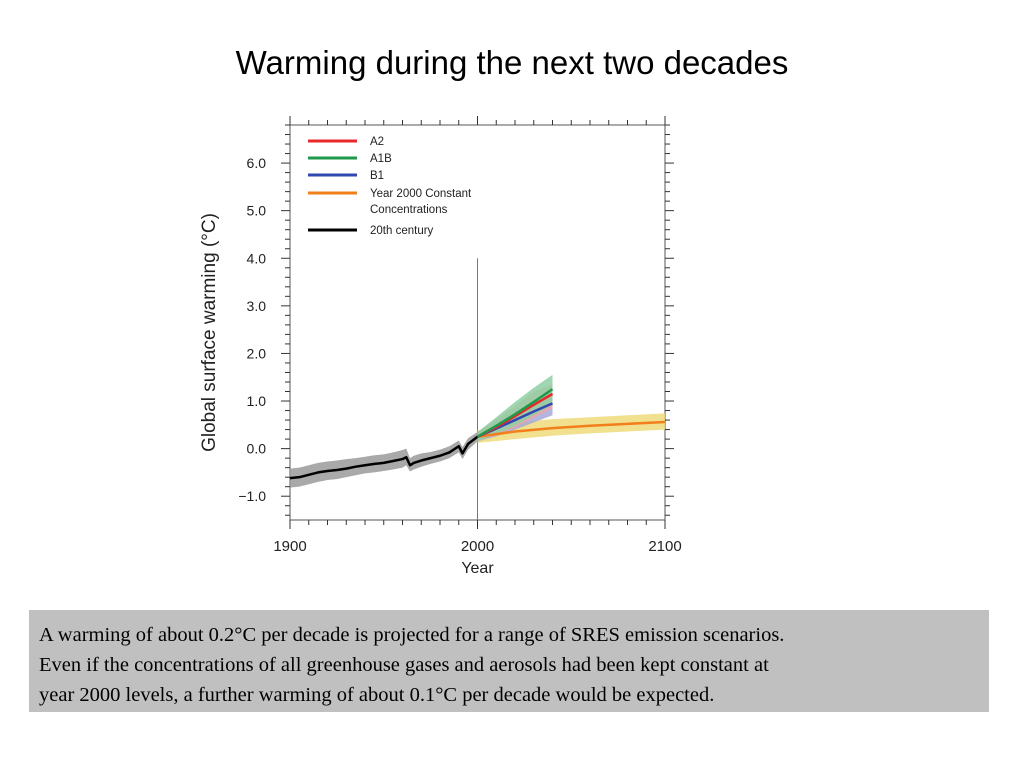 The image size is (1024, 768). Describe the element at coordinates (409, 210) in the screenshot. I see `legend-label: Concentrations` at that location.